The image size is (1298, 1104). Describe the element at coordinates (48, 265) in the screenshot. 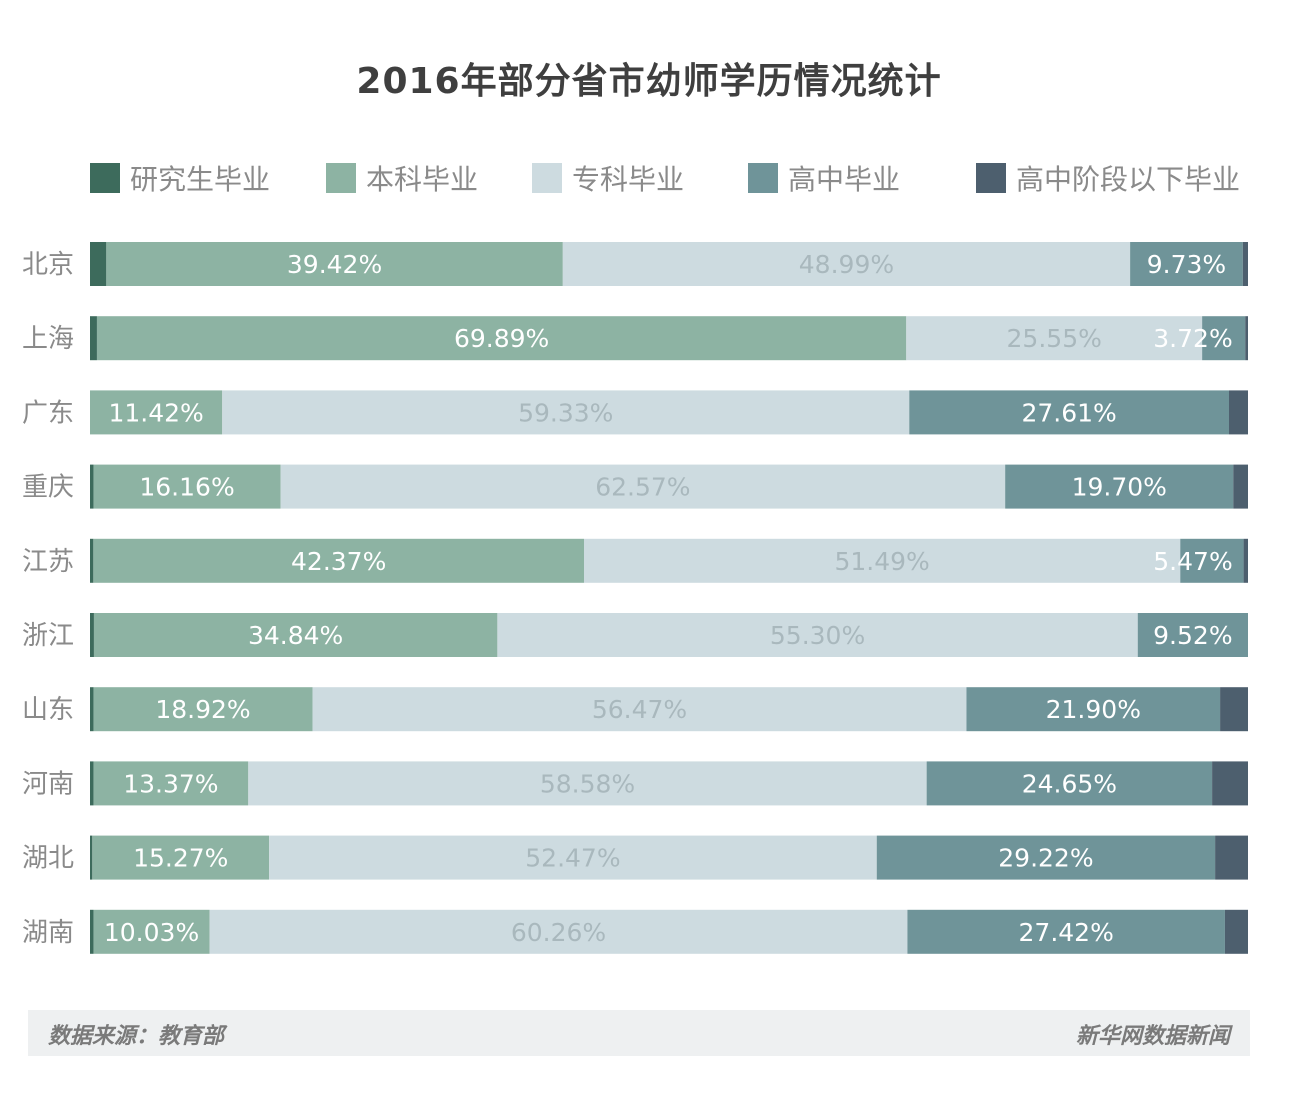

I see `category-label: 北京` at that location.